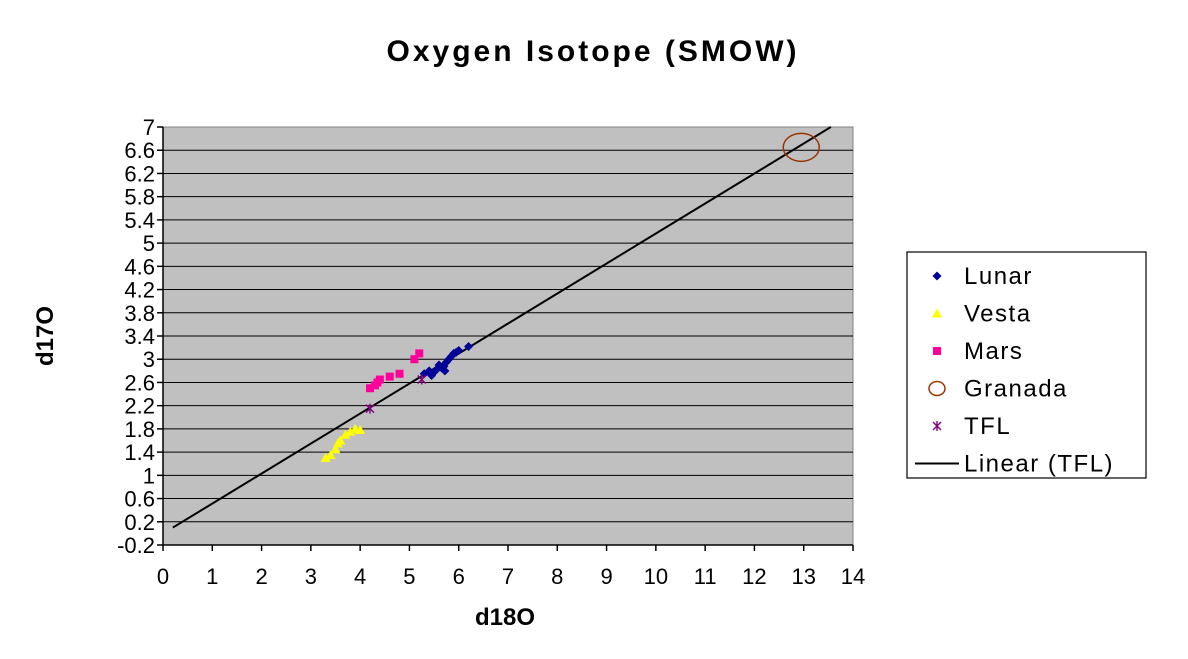  I want to click on y-tick-label: 2.2, so click(139, 406).